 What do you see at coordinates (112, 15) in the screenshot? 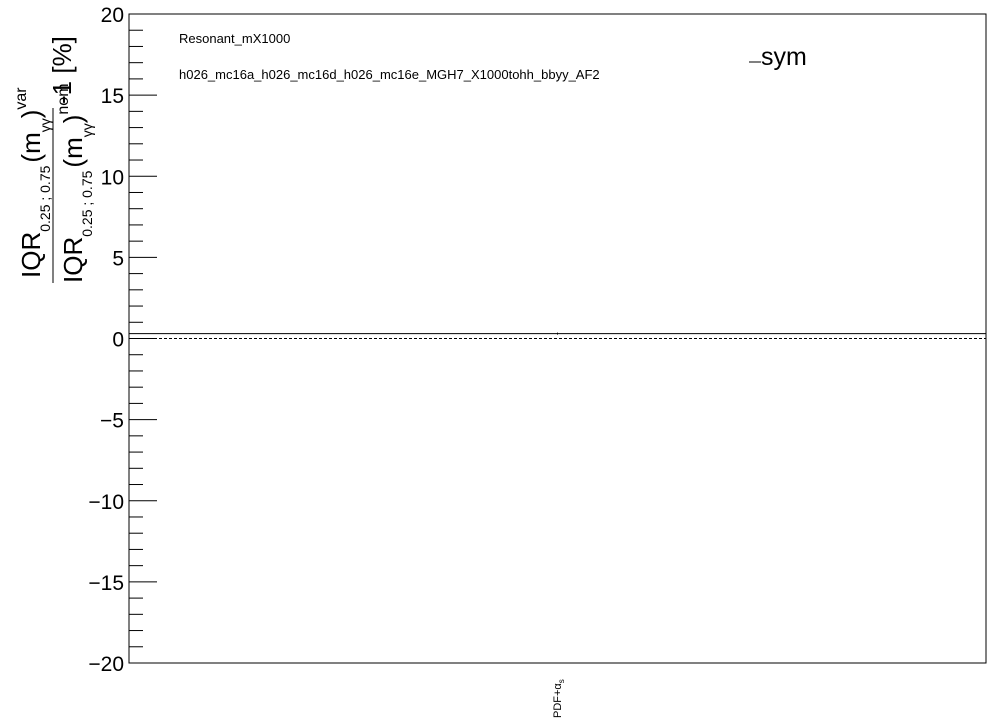
I see `y-tick-label: 20` at bounding box center [112, 15].